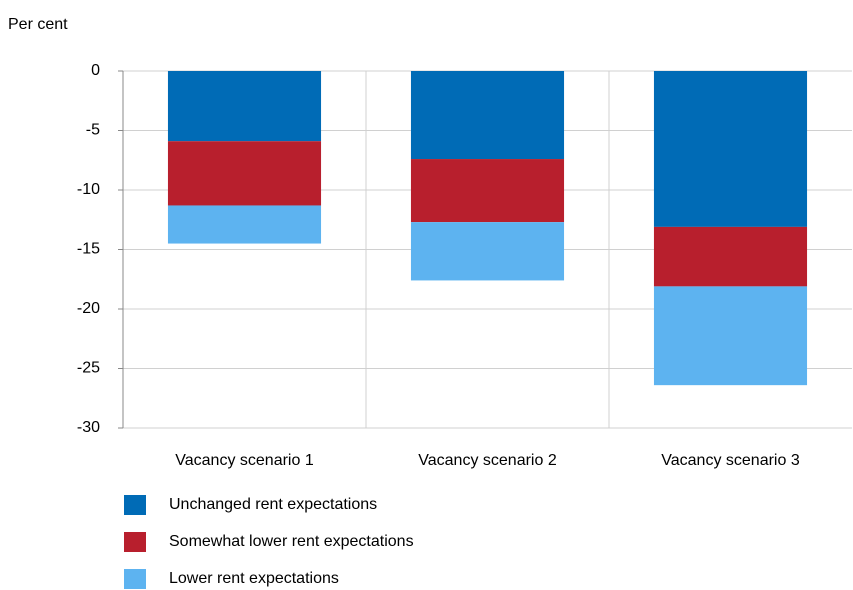 This screenshot has height=590, width=853. Describe the element at coordinates (88, 427) in the screenshot. I see `y-tick-label: -30` at that location.